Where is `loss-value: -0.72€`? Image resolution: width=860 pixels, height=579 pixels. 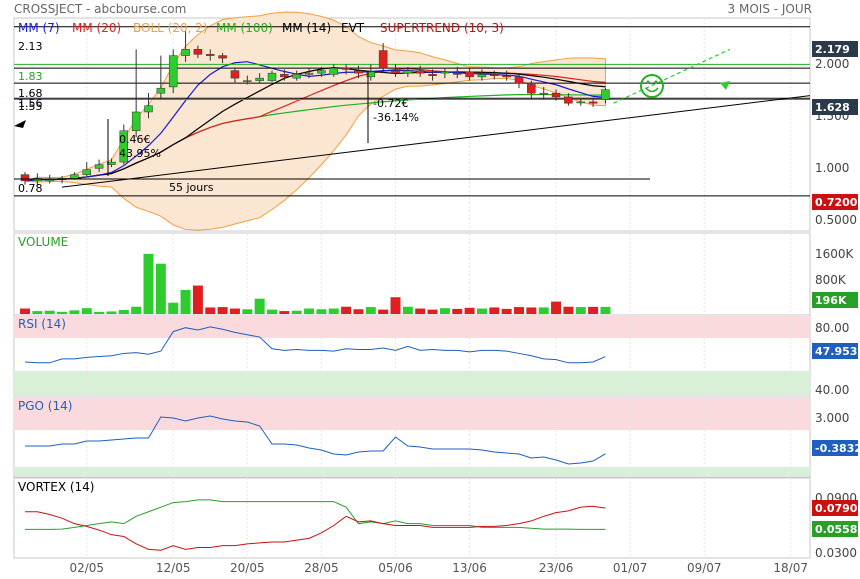
loss-value: -0.72€ is located at coordinates (390, 103).